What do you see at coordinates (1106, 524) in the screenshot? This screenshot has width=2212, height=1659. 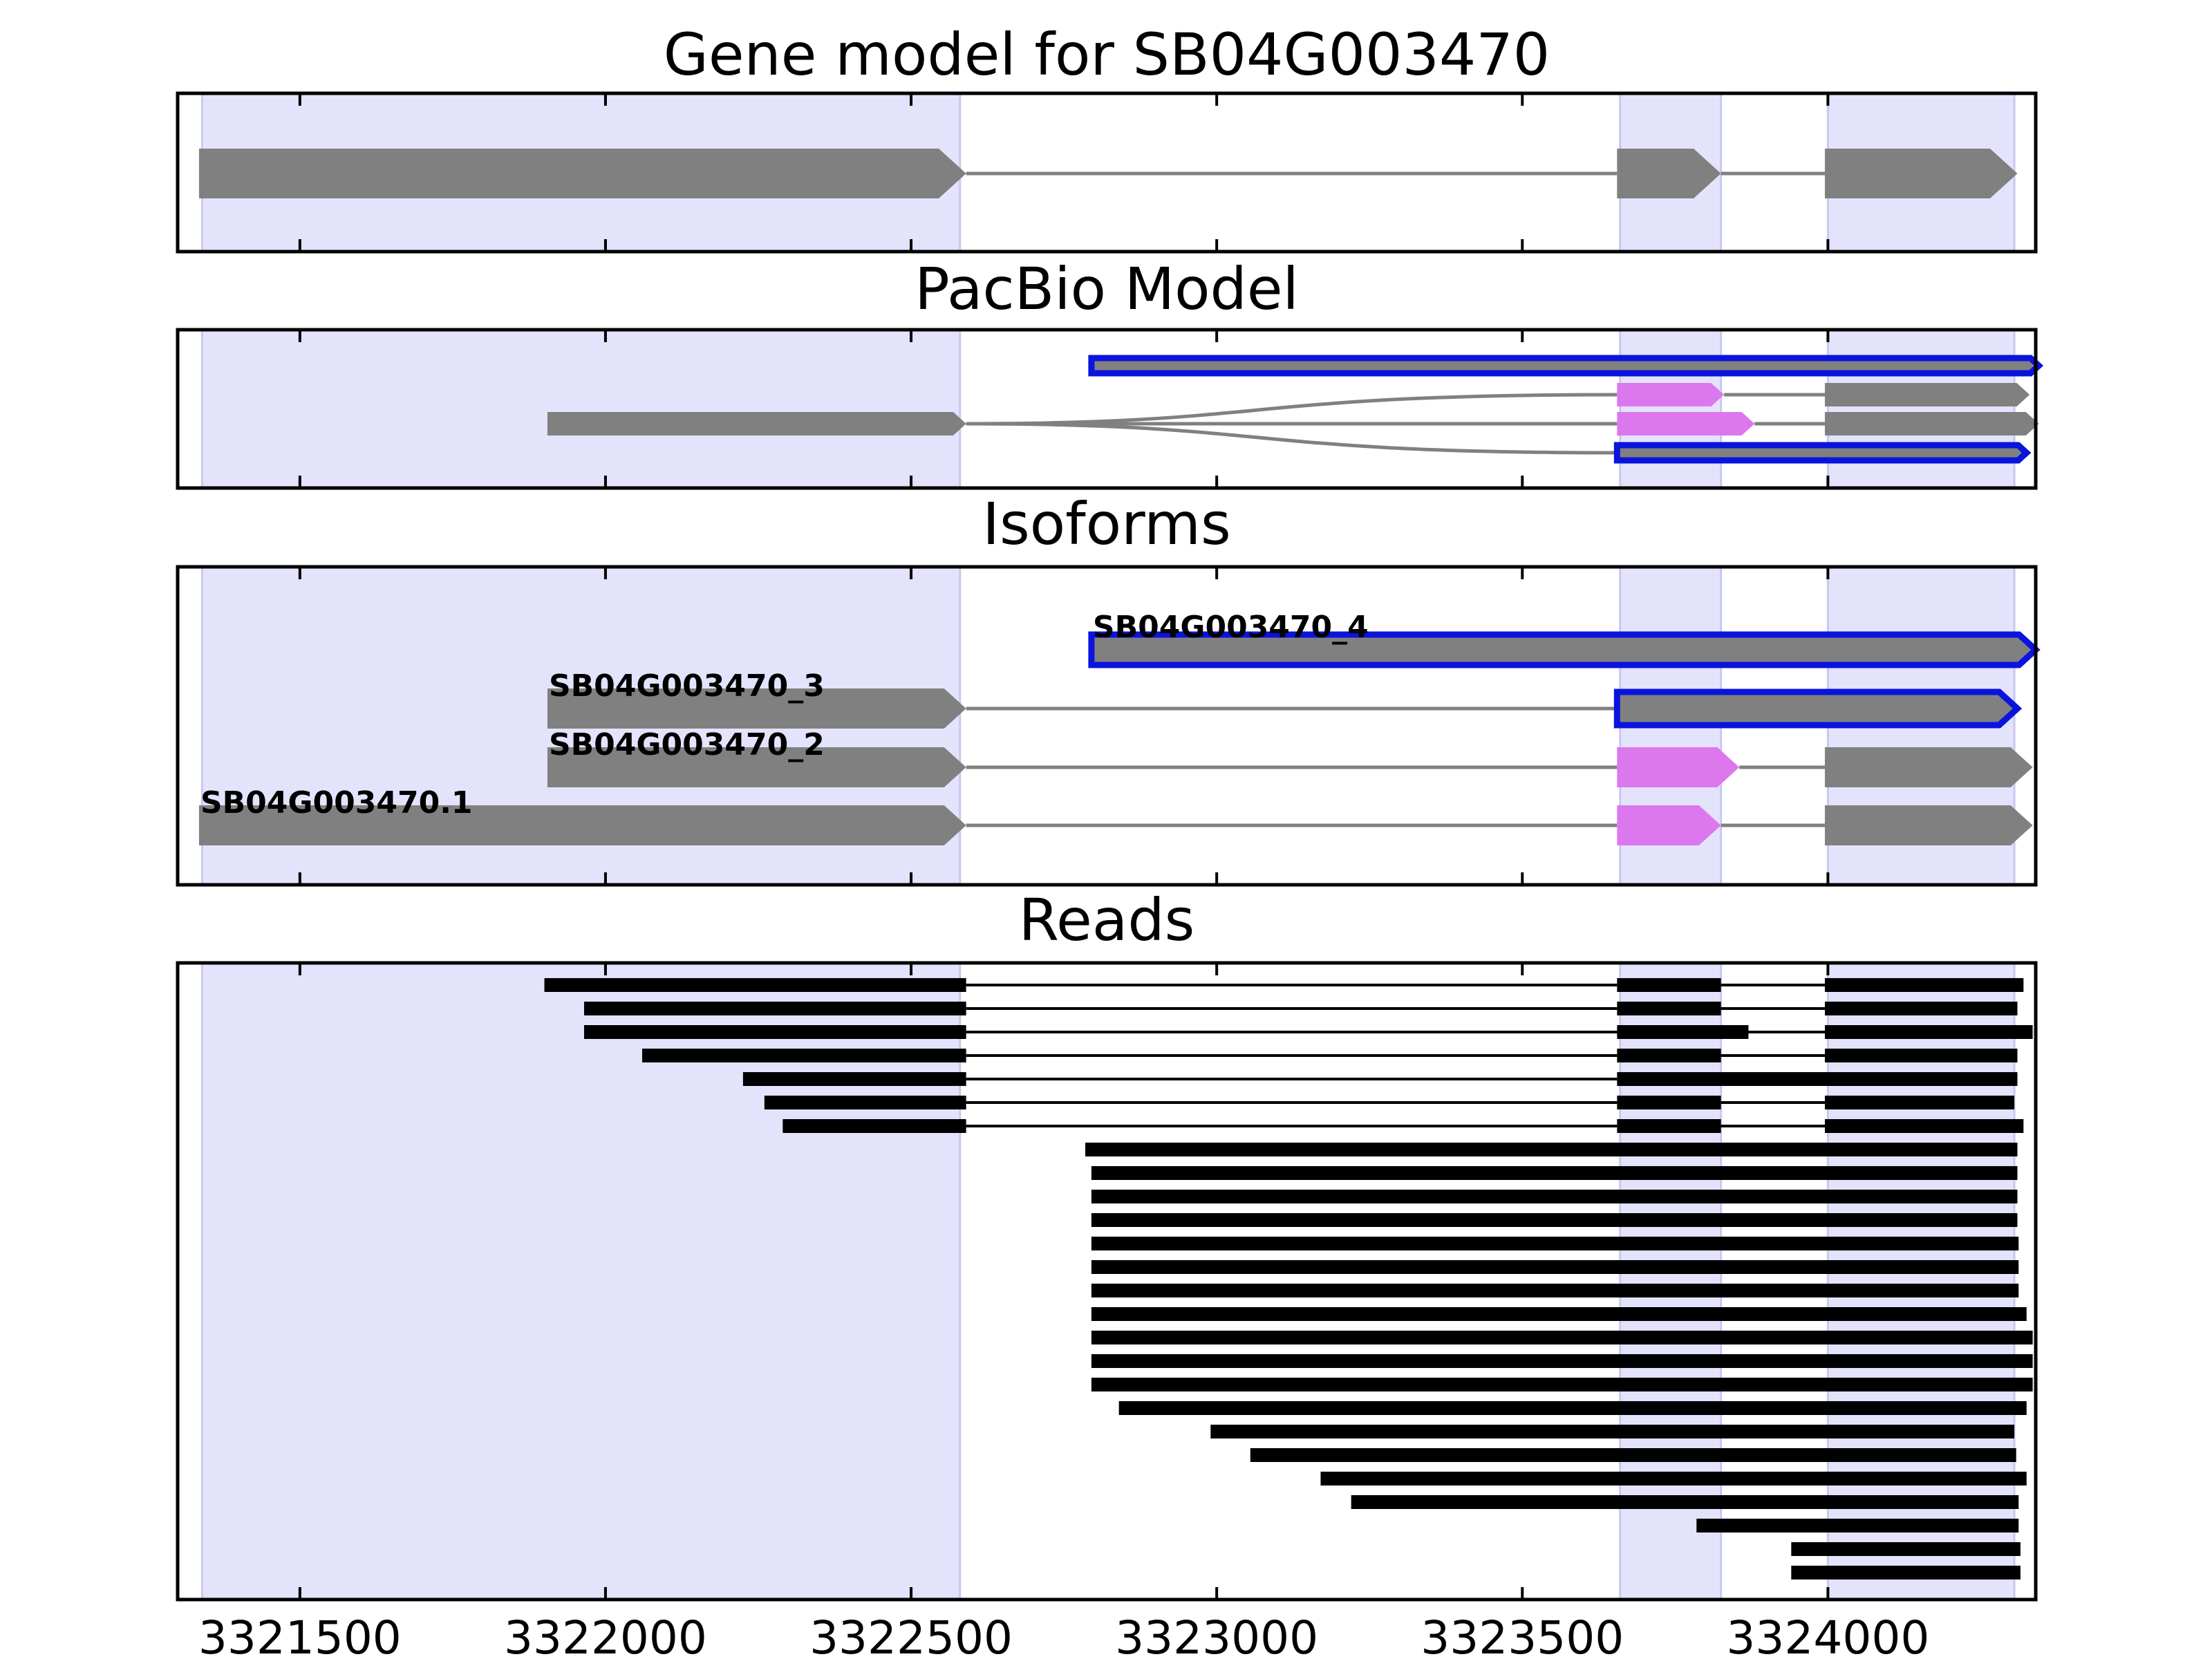 I see `panel-title: Isoforms` at bounding box center [1106, 524].